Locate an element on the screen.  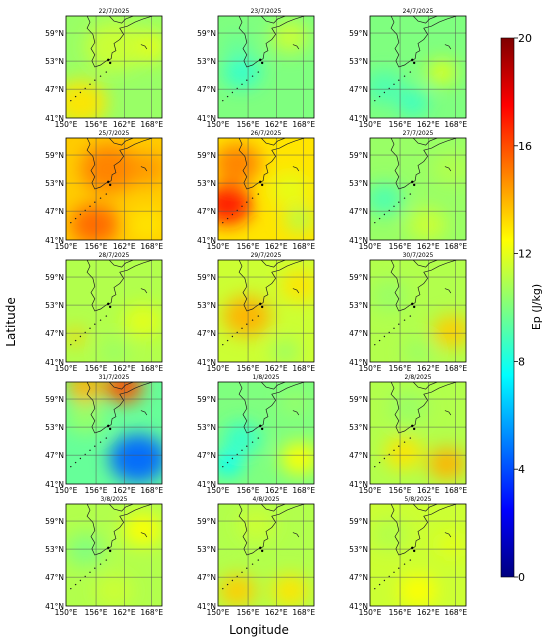
panel-date-label: 27/7/2025 is located at coordinates (418, 133).